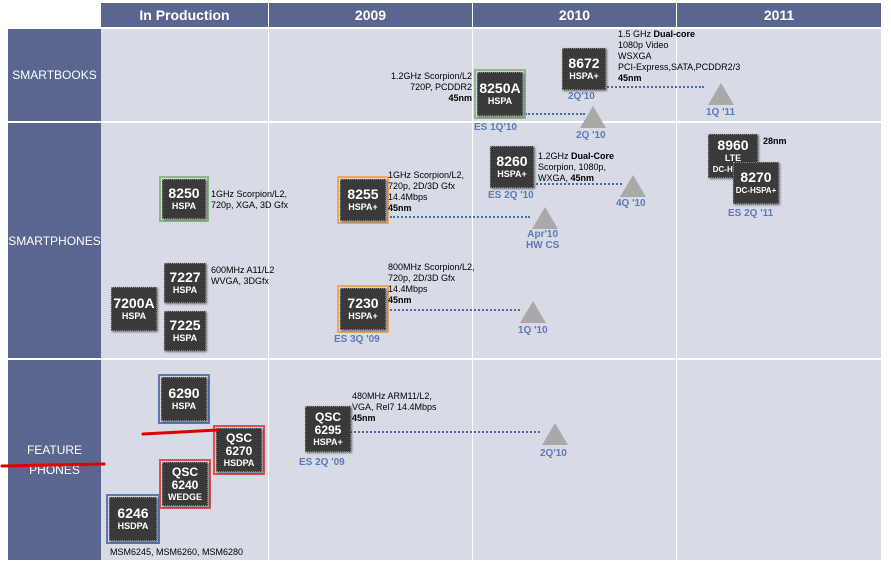 The width and height of the screenshot is (891, 565). I want to click on chip-8270: 8270 DC-HSPA+, so click(756, 183).